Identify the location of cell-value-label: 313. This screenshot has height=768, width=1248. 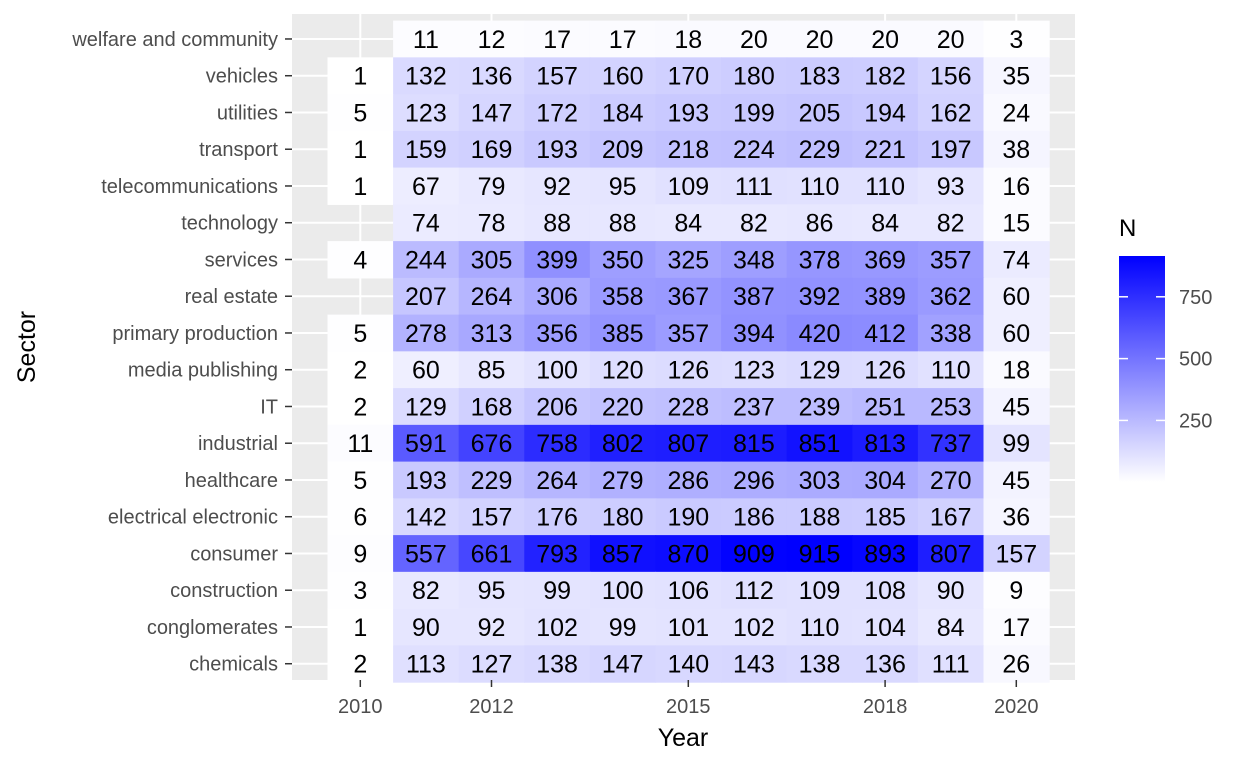
(492, 334).